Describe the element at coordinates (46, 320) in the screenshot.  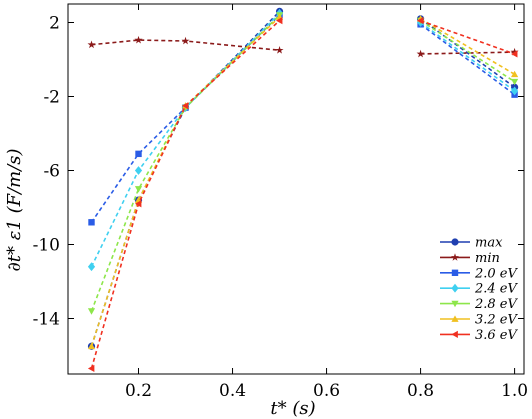
I see `y-tick-label: -14` at that location.